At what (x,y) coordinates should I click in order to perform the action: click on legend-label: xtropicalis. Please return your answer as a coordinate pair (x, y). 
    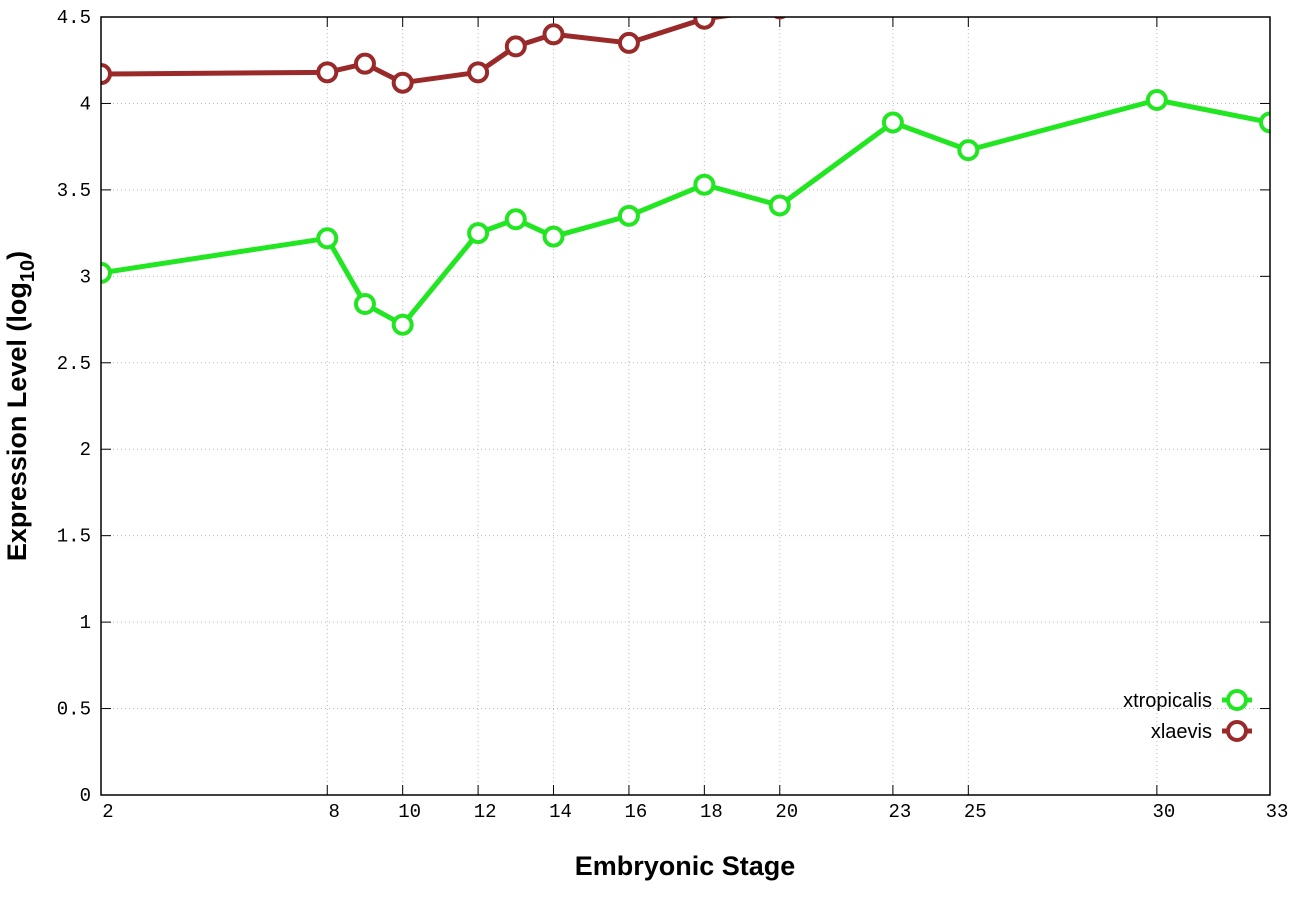
    Looking at the image, I should click on (1167, 701).